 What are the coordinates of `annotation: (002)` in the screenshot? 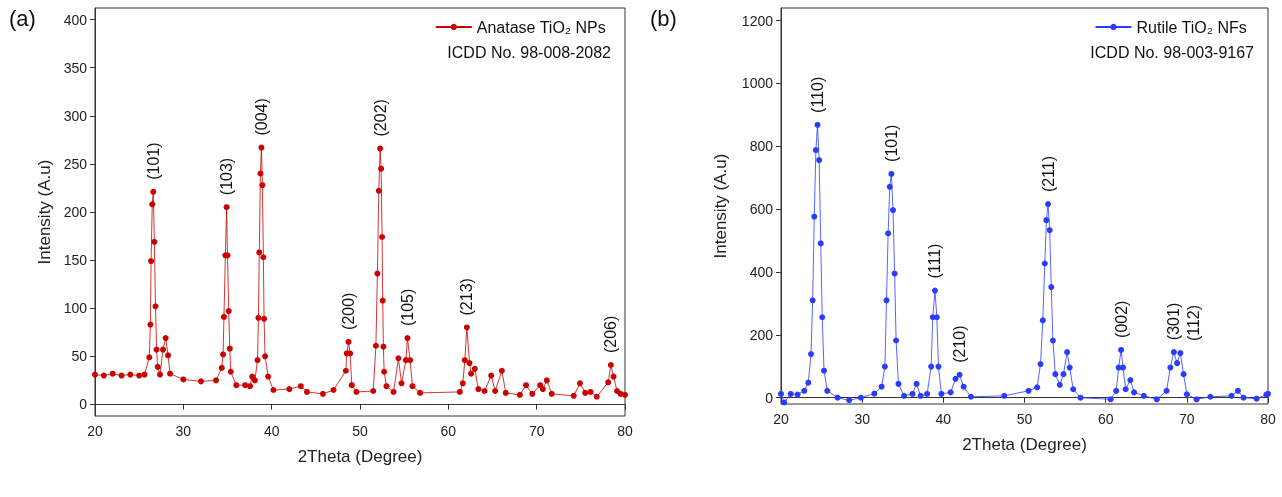 It's located at (1121, 319).